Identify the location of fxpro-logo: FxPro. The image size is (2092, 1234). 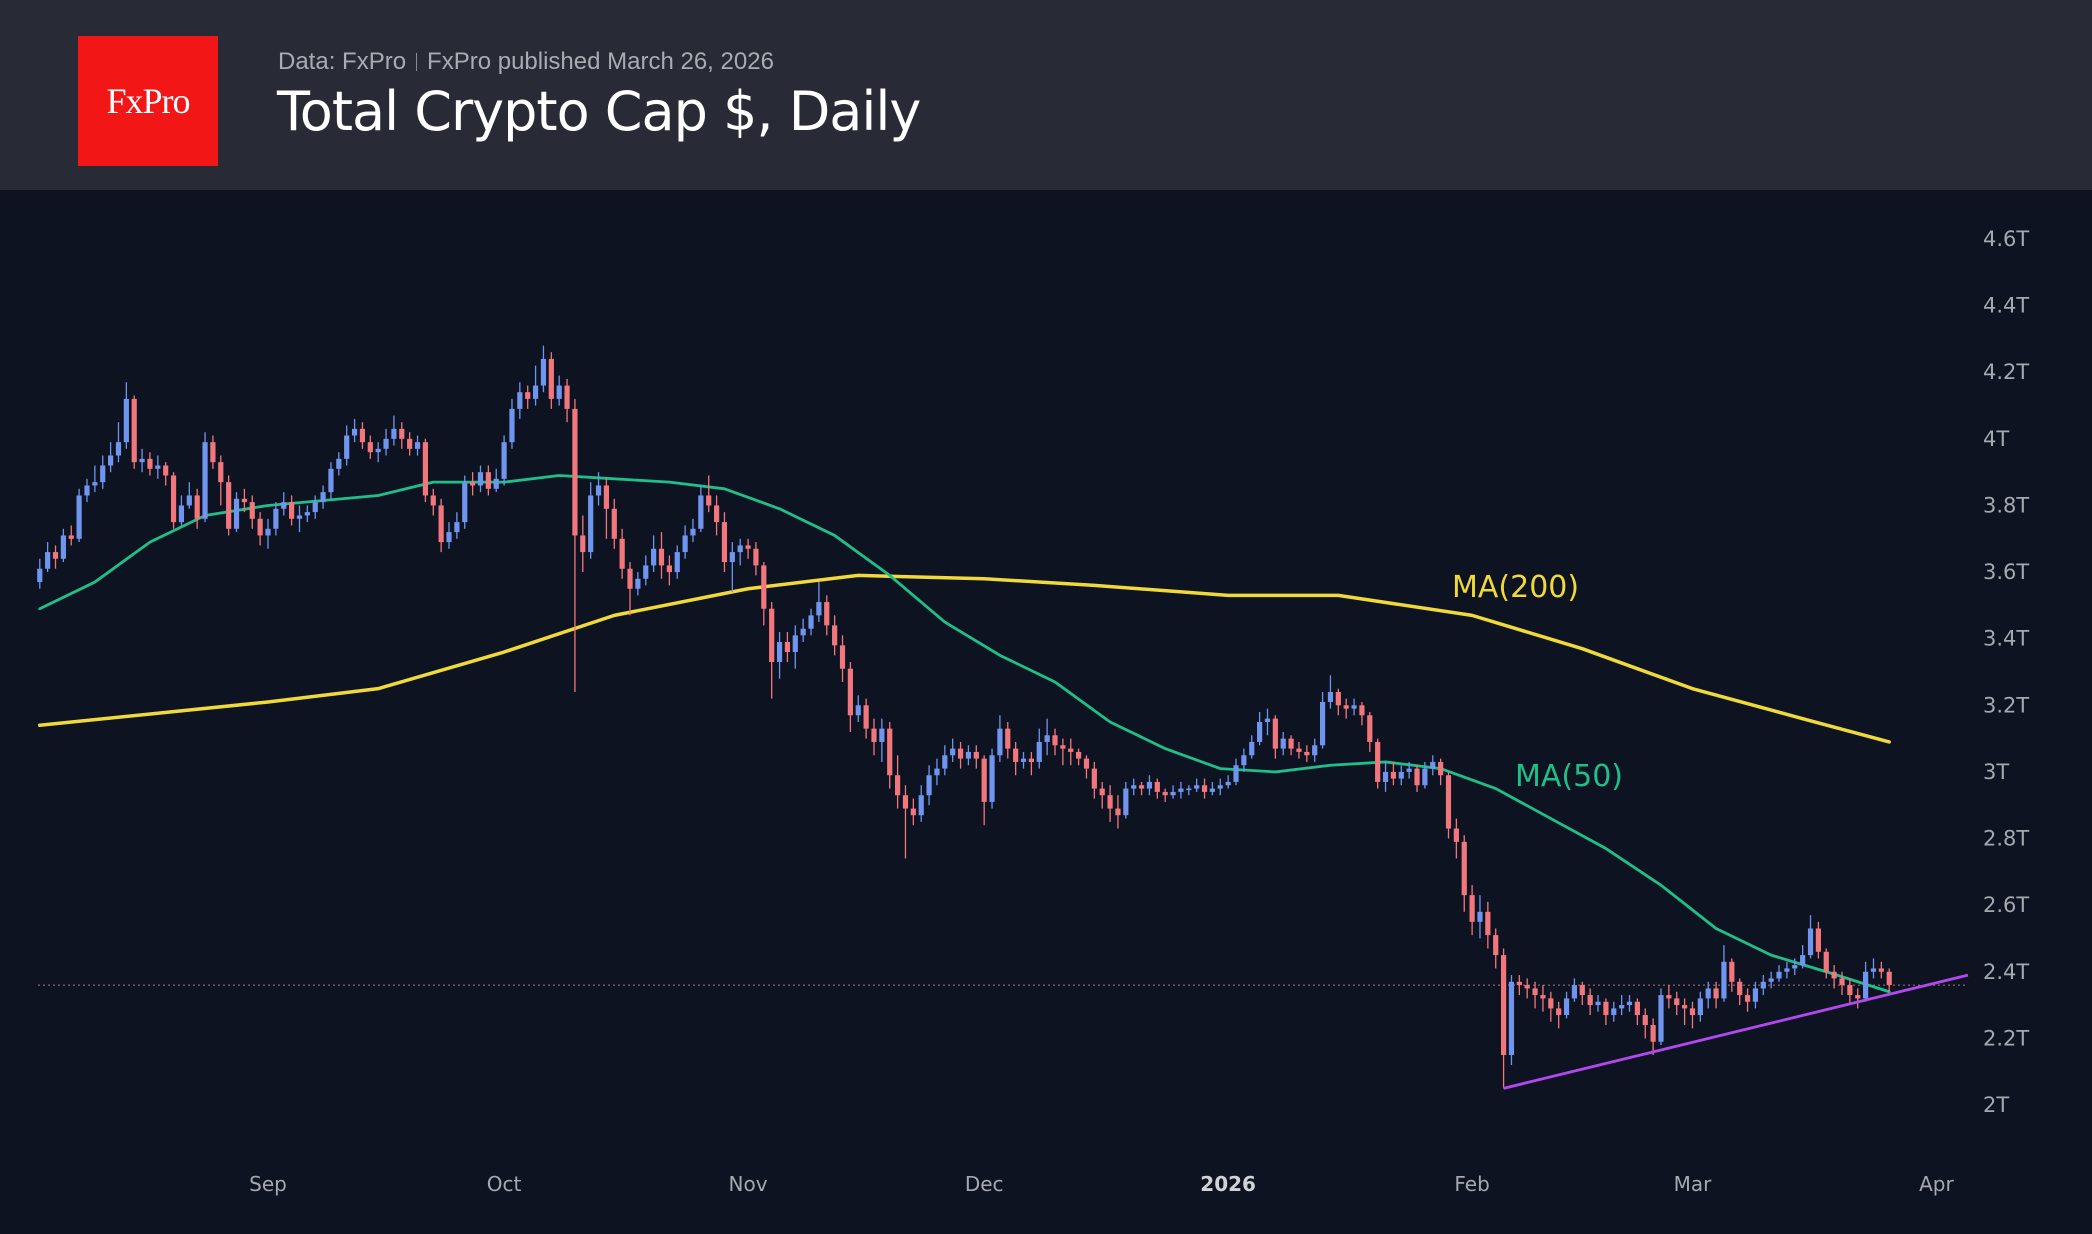
(148, 101).